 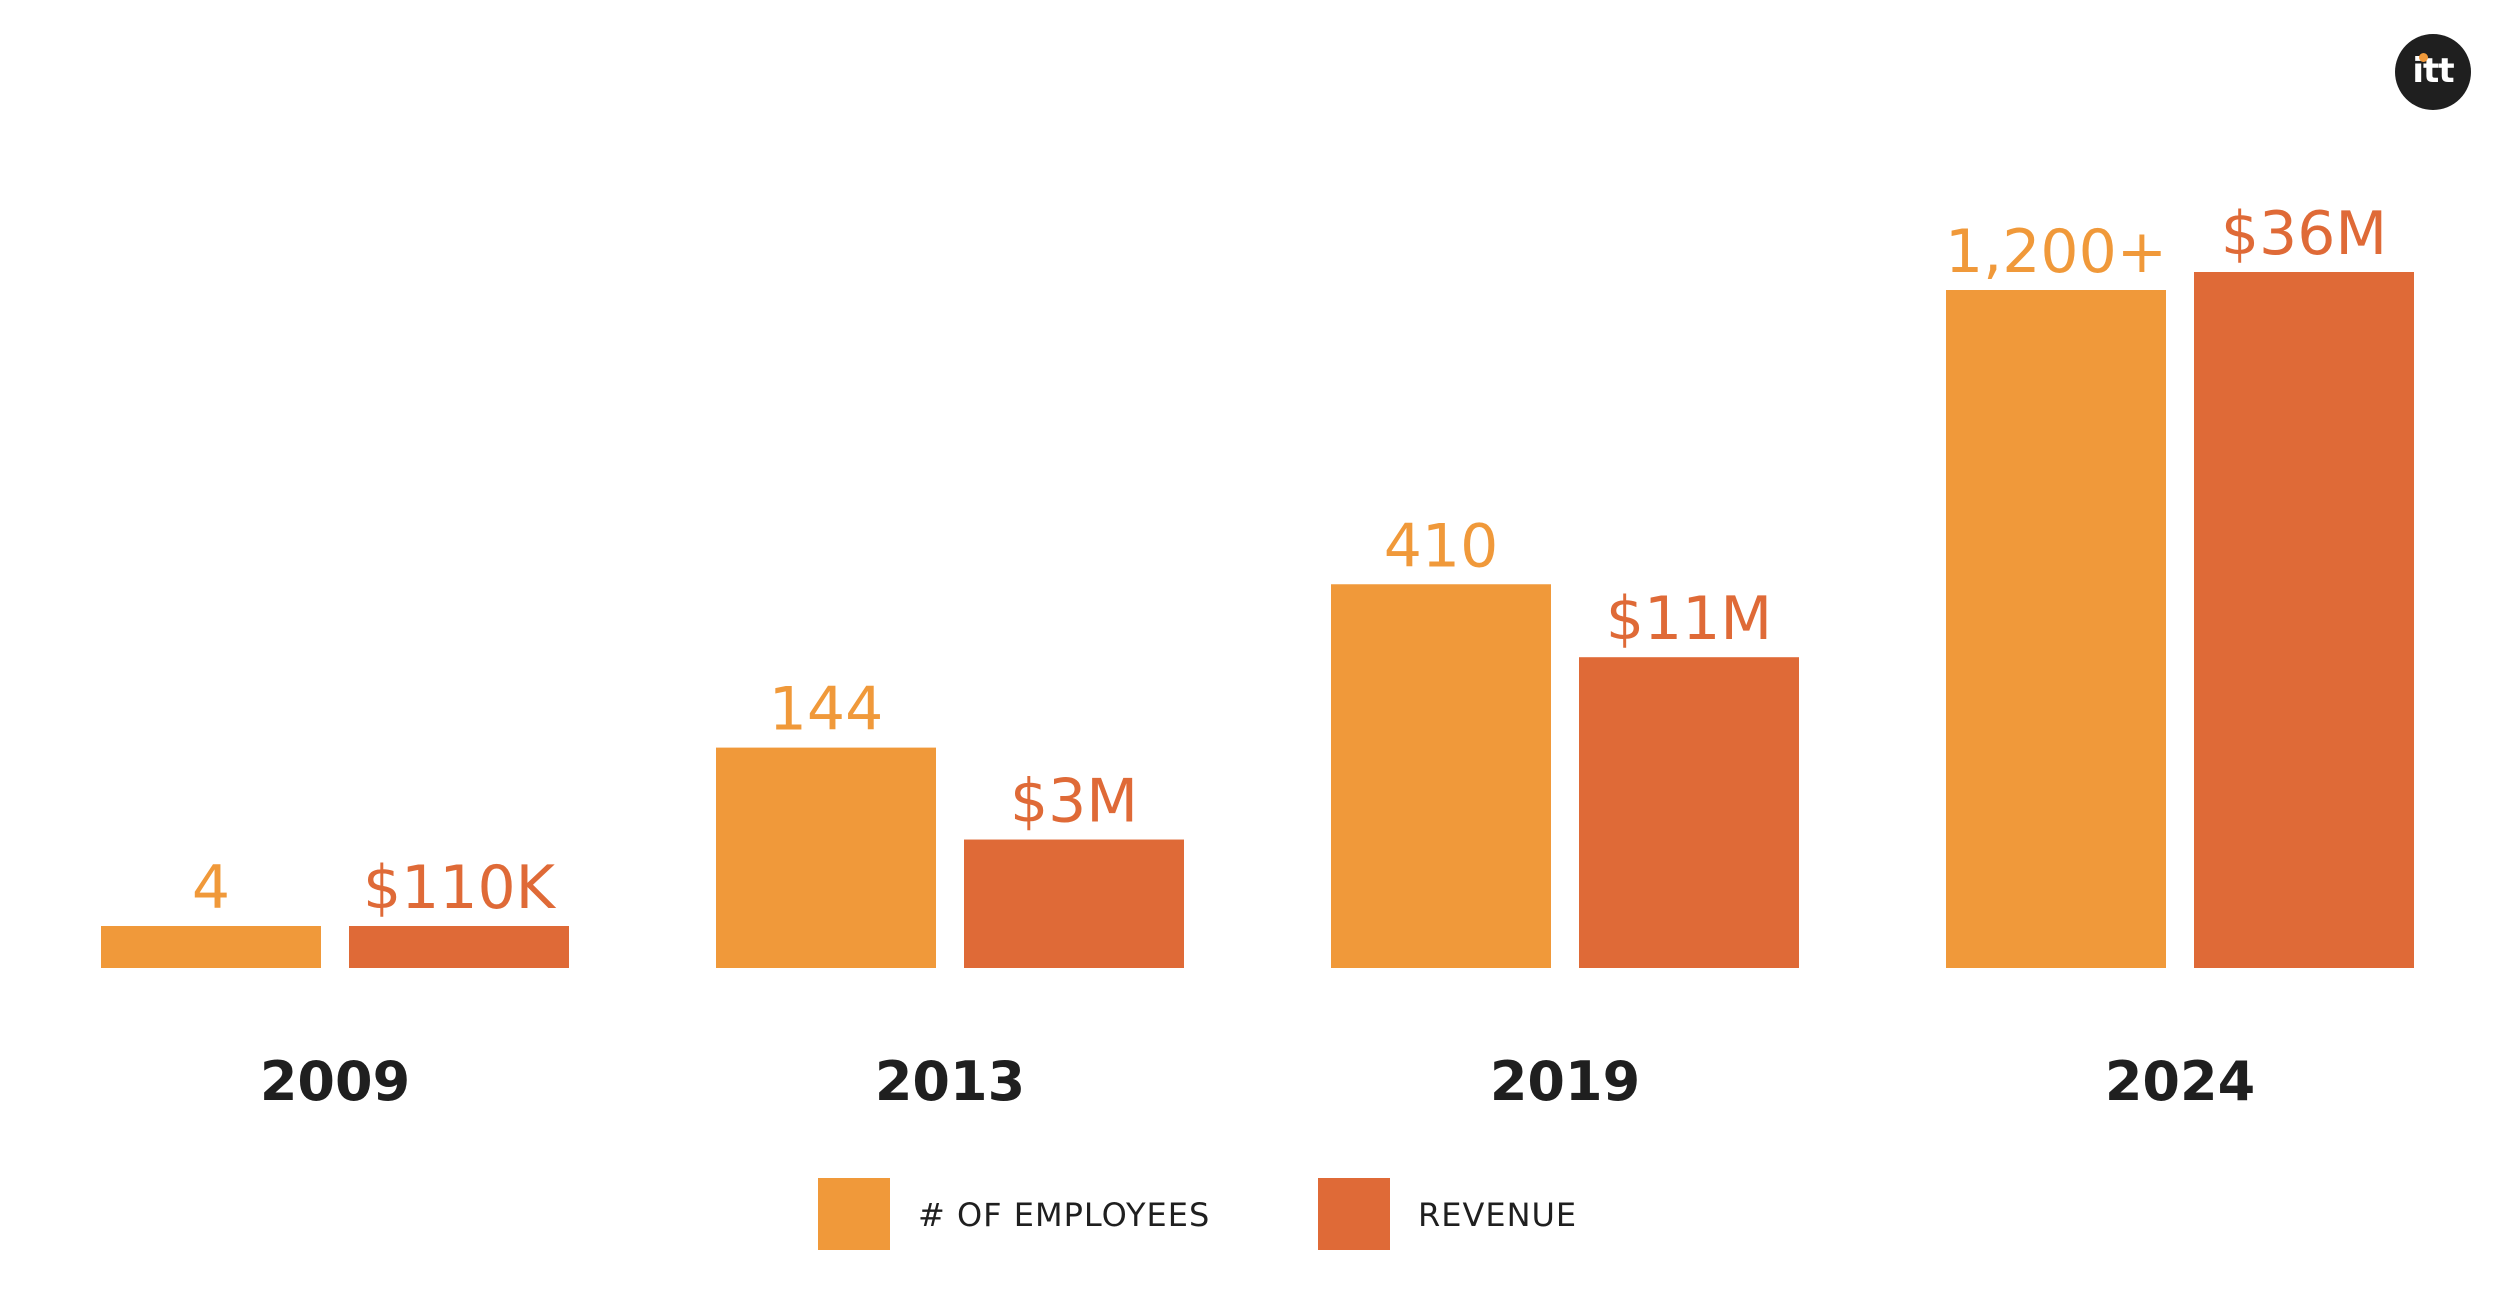 What do you see at coordinates (1250, 1214) in the screenshot?
I see `chart-legend: # OF EMPLOYEES REVENUE` at bounding box center [1250, 1214].